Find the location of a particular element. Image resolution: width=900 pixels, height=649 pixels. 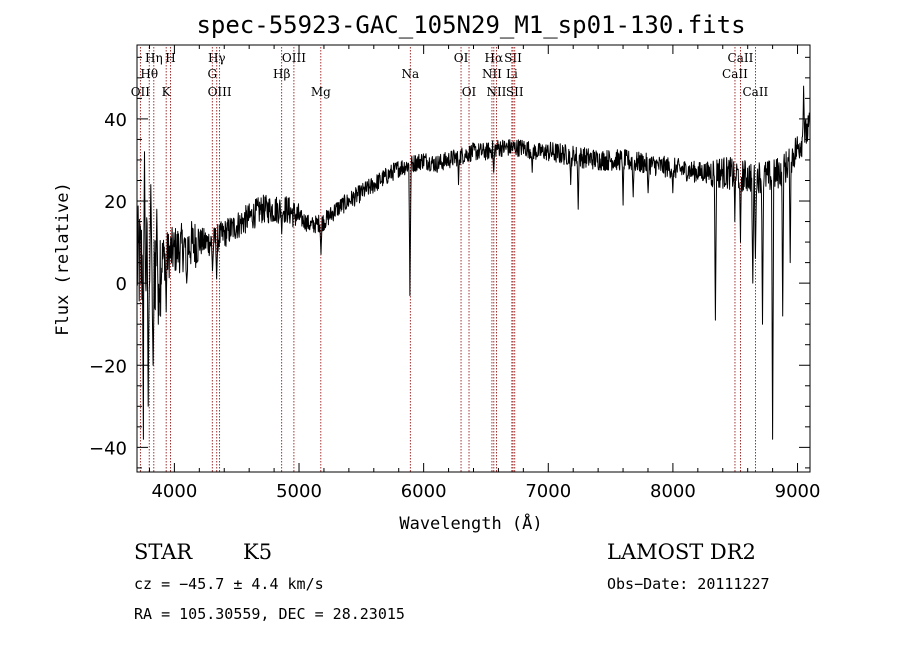

object-subclass: K5 is located at coordinates (257, 552).